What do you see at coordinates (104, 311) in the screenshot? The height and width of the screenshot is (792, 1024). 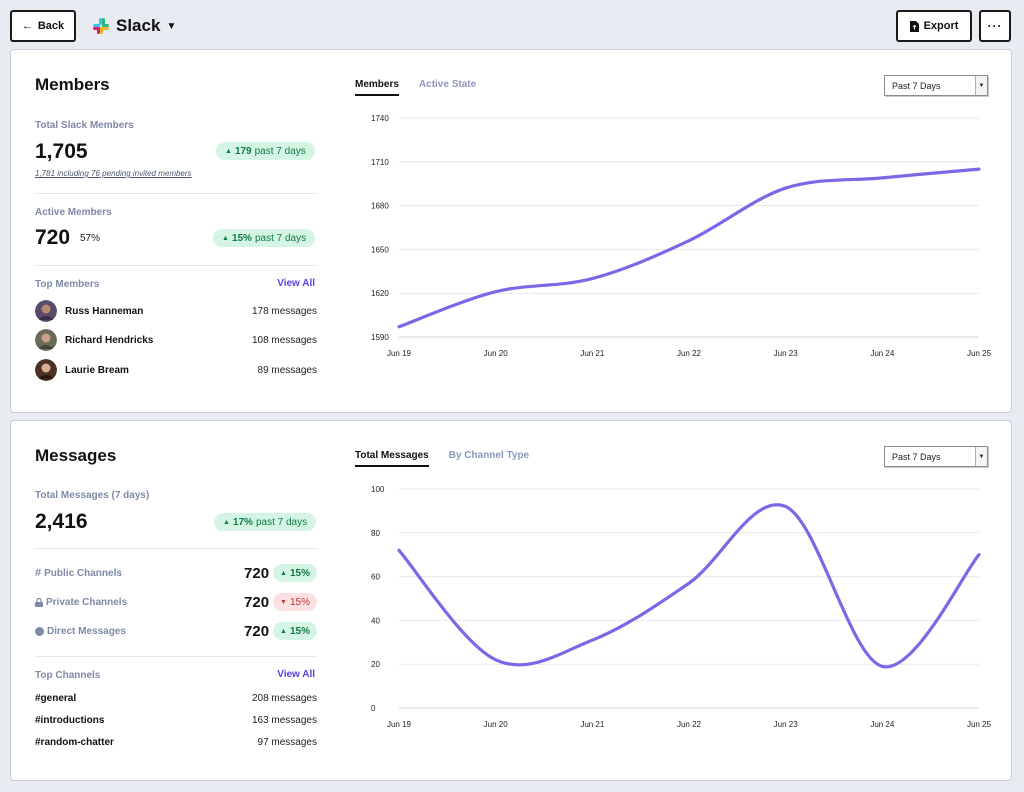 I see `member-name: Russ Hanneman` at bounding box center [104, 311].